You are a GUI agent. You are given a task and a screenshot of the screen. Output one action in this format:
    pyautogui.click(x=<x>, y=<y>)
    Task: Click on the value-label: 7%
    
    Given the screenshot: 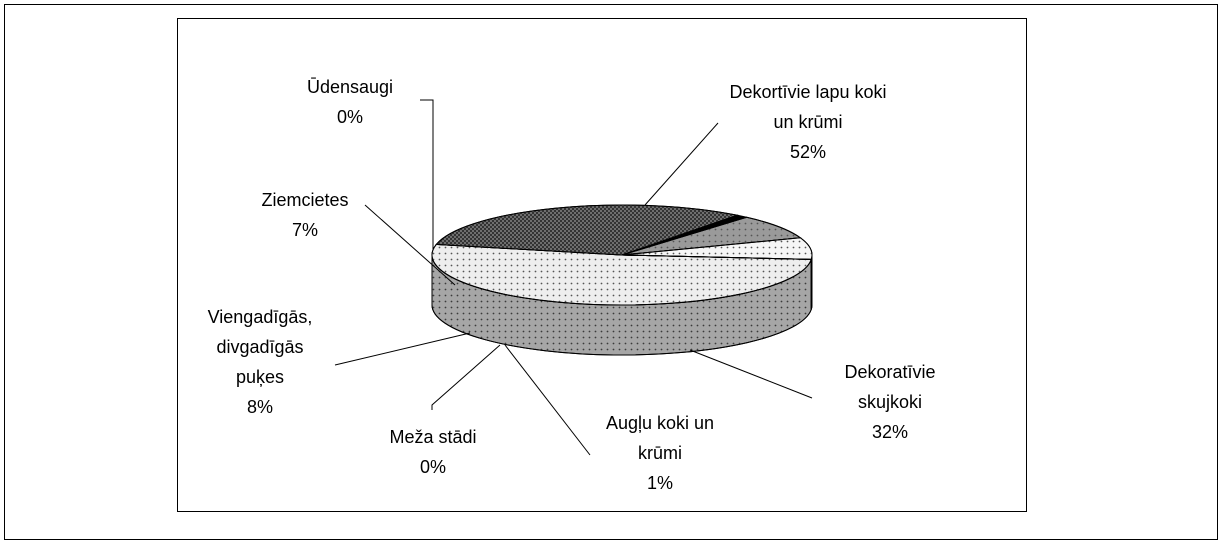 What is the action you would take?
    pyautogui.click(x=304, y=230)
    